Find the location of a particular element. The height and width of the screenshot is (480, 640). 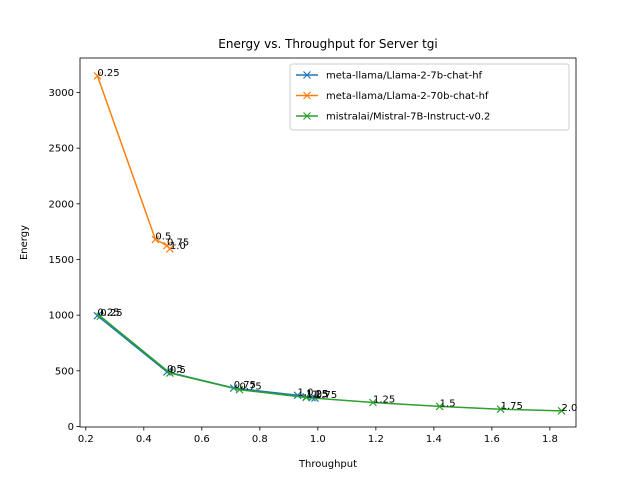

y-tick-label: 2500 is located at coordinates (61, 149).